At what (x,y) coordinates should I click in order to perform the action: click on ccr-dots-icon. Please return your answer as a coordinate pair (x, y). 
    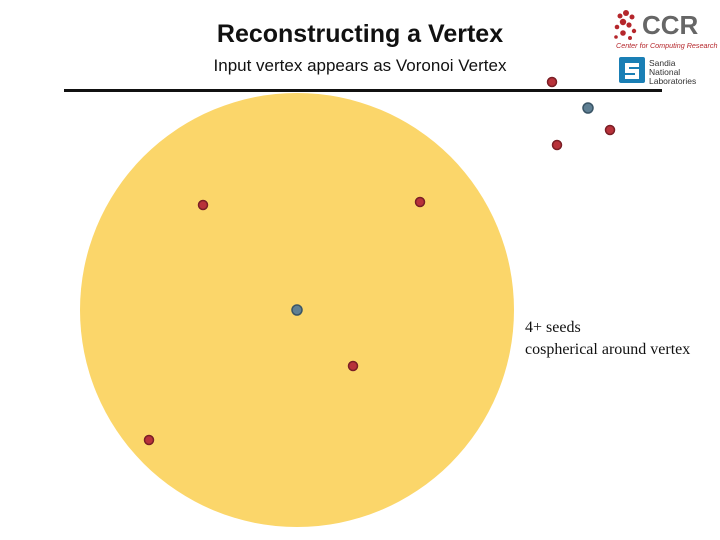
    Looking at the image, I should click on (625, 25).